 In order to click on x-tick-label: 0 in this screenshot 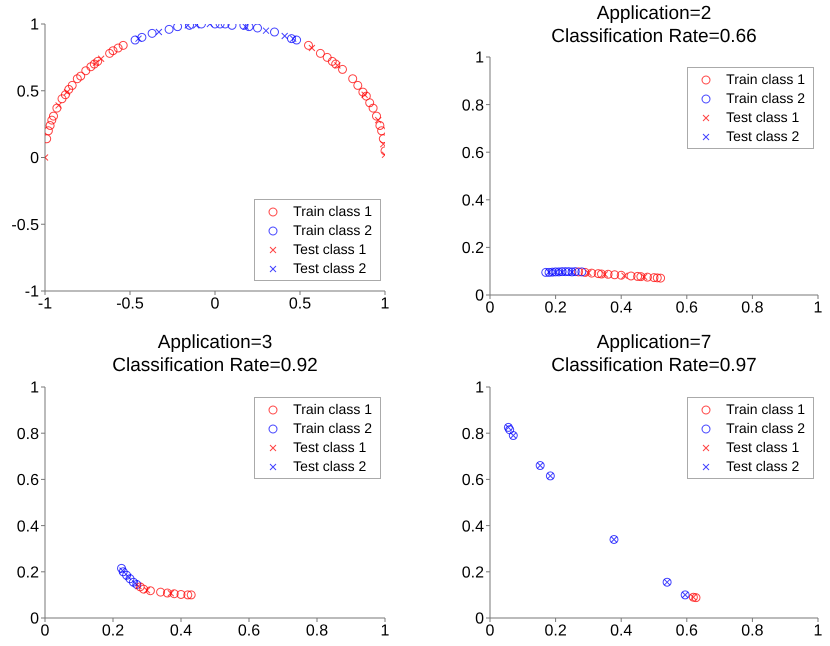, I will do `click(215, 303)`.